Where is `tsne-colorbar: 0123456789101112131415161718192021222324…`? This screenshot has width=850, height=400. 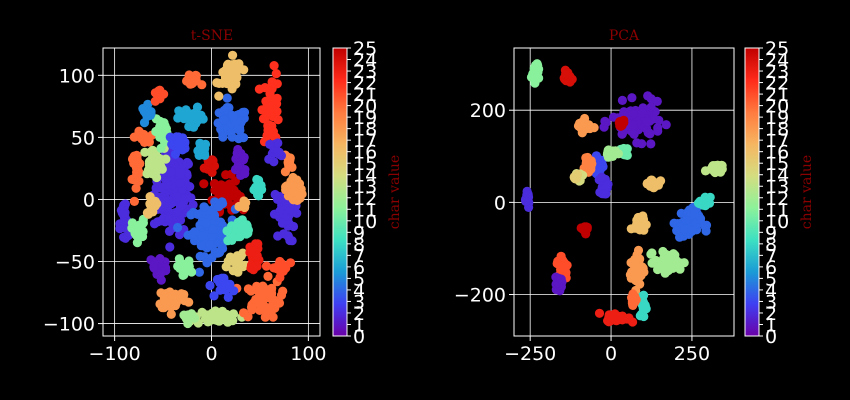 tsne-colorbar: 0123456789101112131415161718192021222324… is located at coordinates (367, 193).